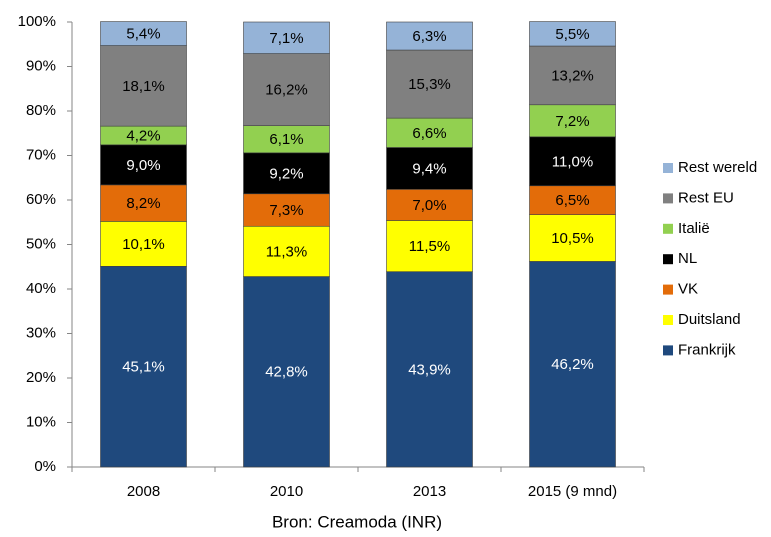  What do you see at coordinates (429, 491) in the screenshot?
I see `x-tick-label: 2013` at bounding box center [429, 491].